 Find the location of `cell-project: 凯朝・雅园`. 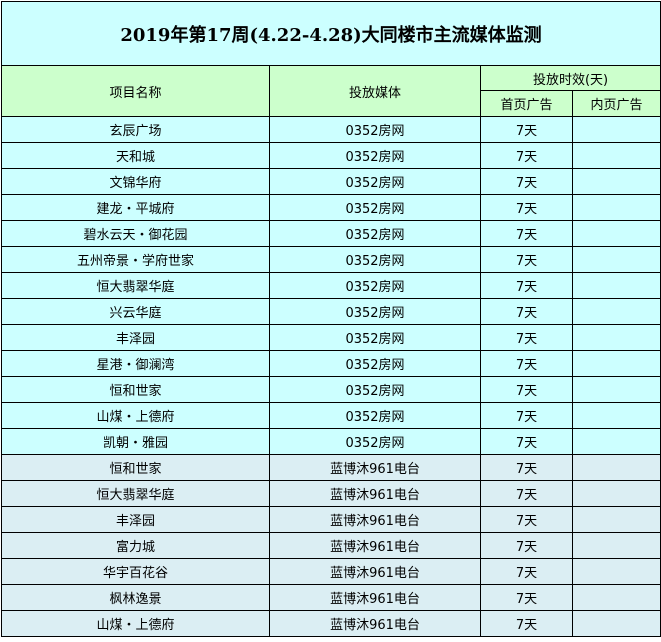

cell-project: 凯朝・雅园 is located at coordinates (135, 441).